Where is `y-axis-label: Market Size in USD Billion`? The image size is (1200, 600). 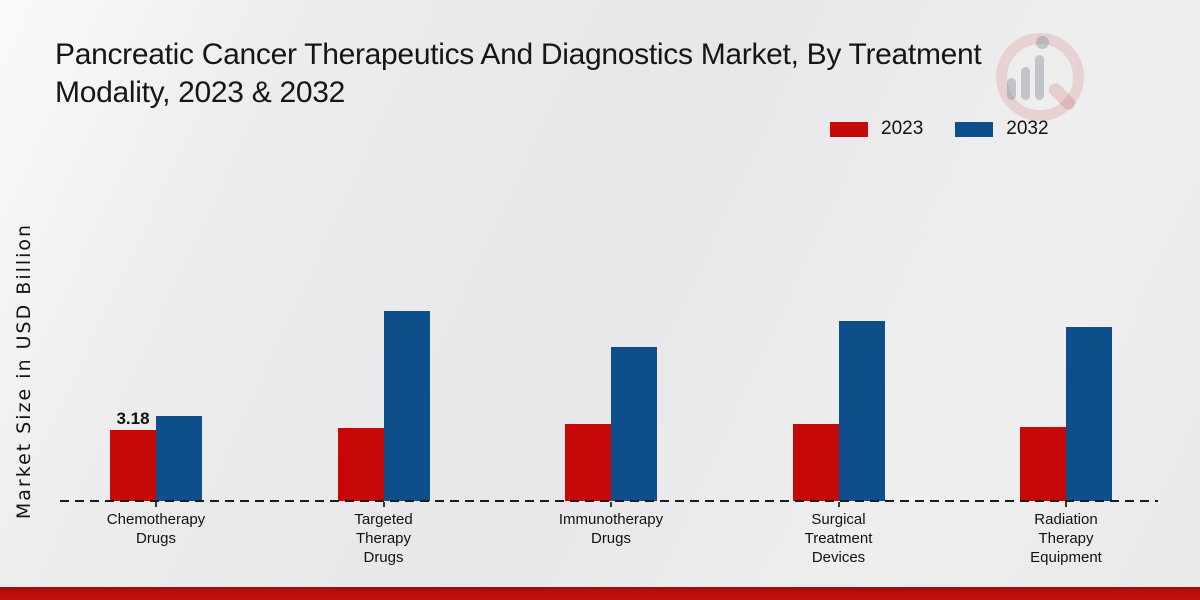 y-axis-label: Market Size in USD Billion is located at coordinates (24, 371).